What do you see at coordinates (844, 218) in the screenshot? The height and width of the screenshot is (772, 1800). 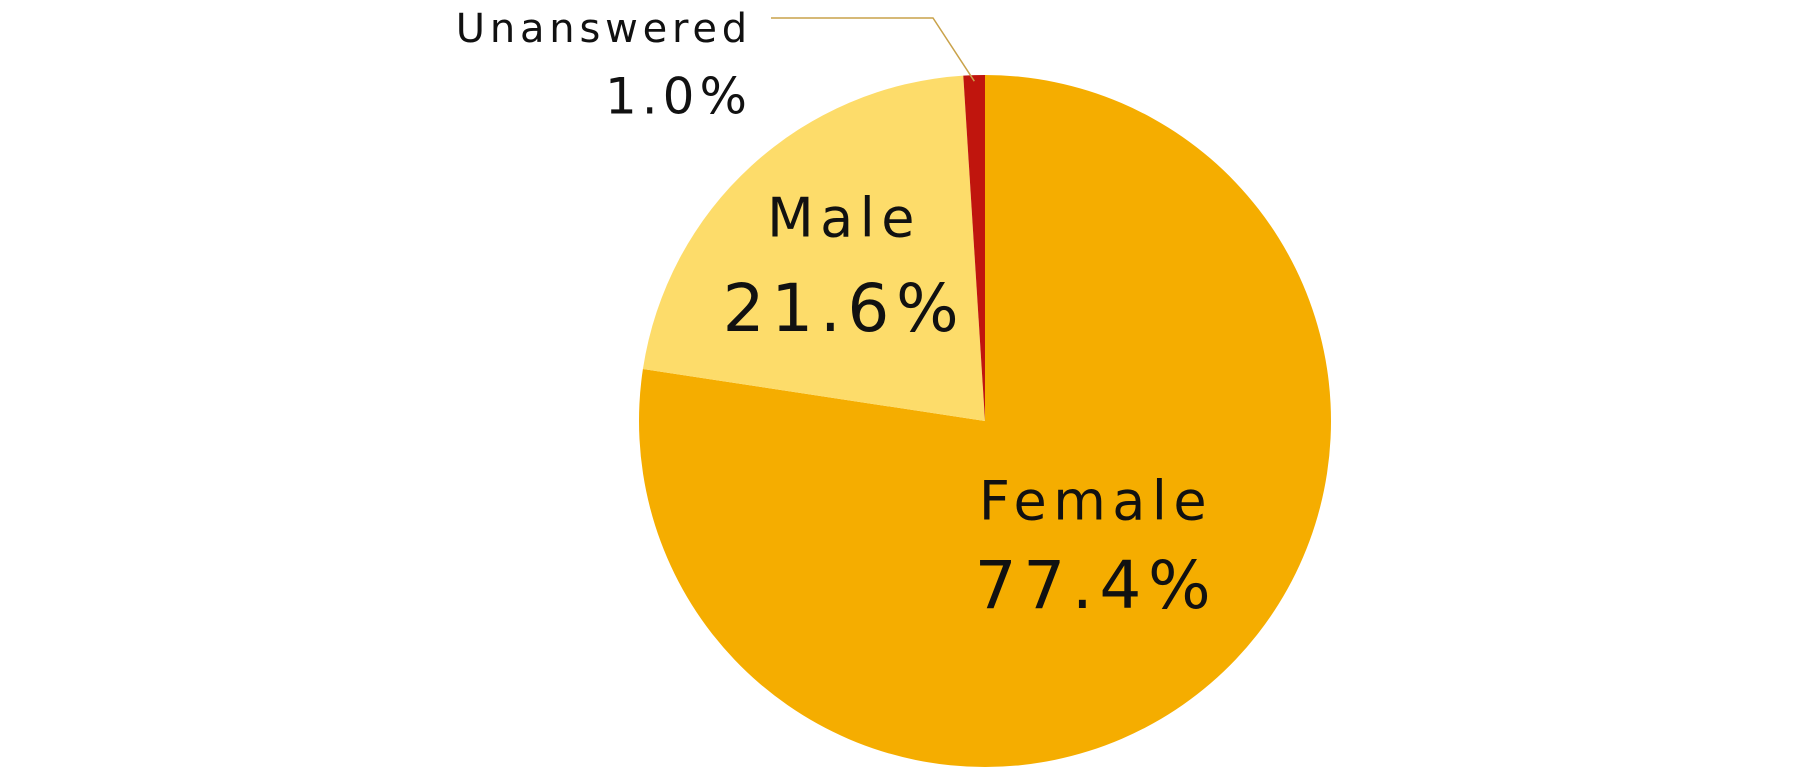 I see `slice-label: Male` at bounding box center [844, 218].